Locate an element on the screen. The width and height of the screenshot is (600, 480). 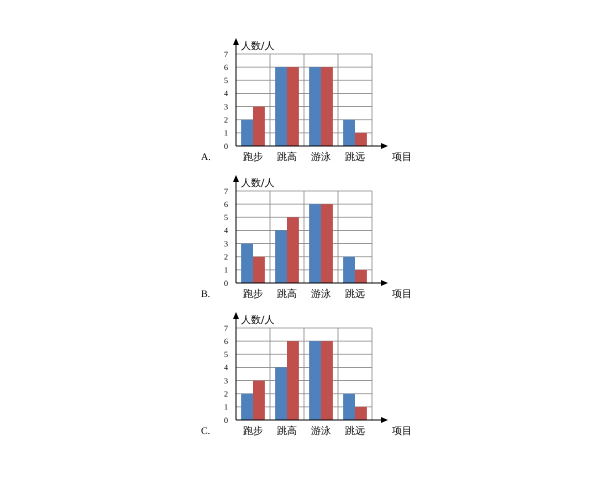
text: B. is located at coordinates (205, 294).